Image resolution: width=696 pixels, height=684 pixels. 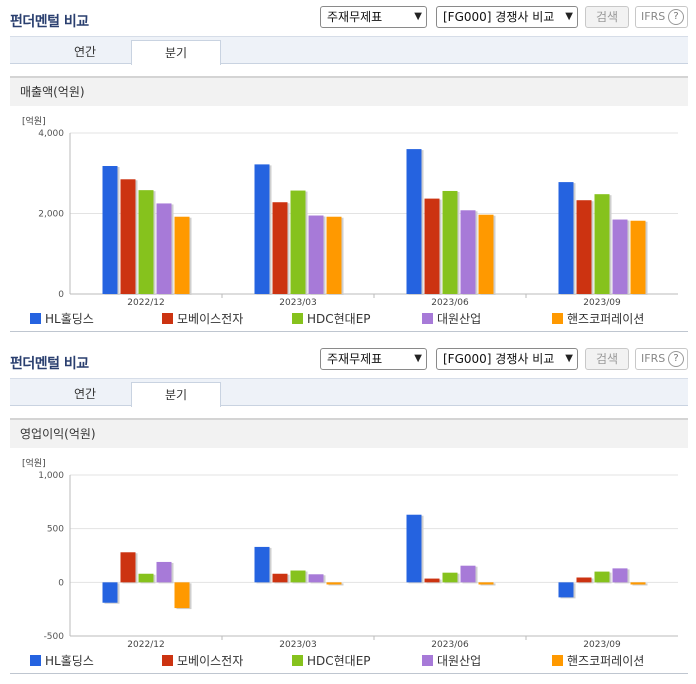 What do you see at coordinates (349, 91) in the screenshot?
I see `section-title: 매출액(억원)` at bounding box center [349, 91].